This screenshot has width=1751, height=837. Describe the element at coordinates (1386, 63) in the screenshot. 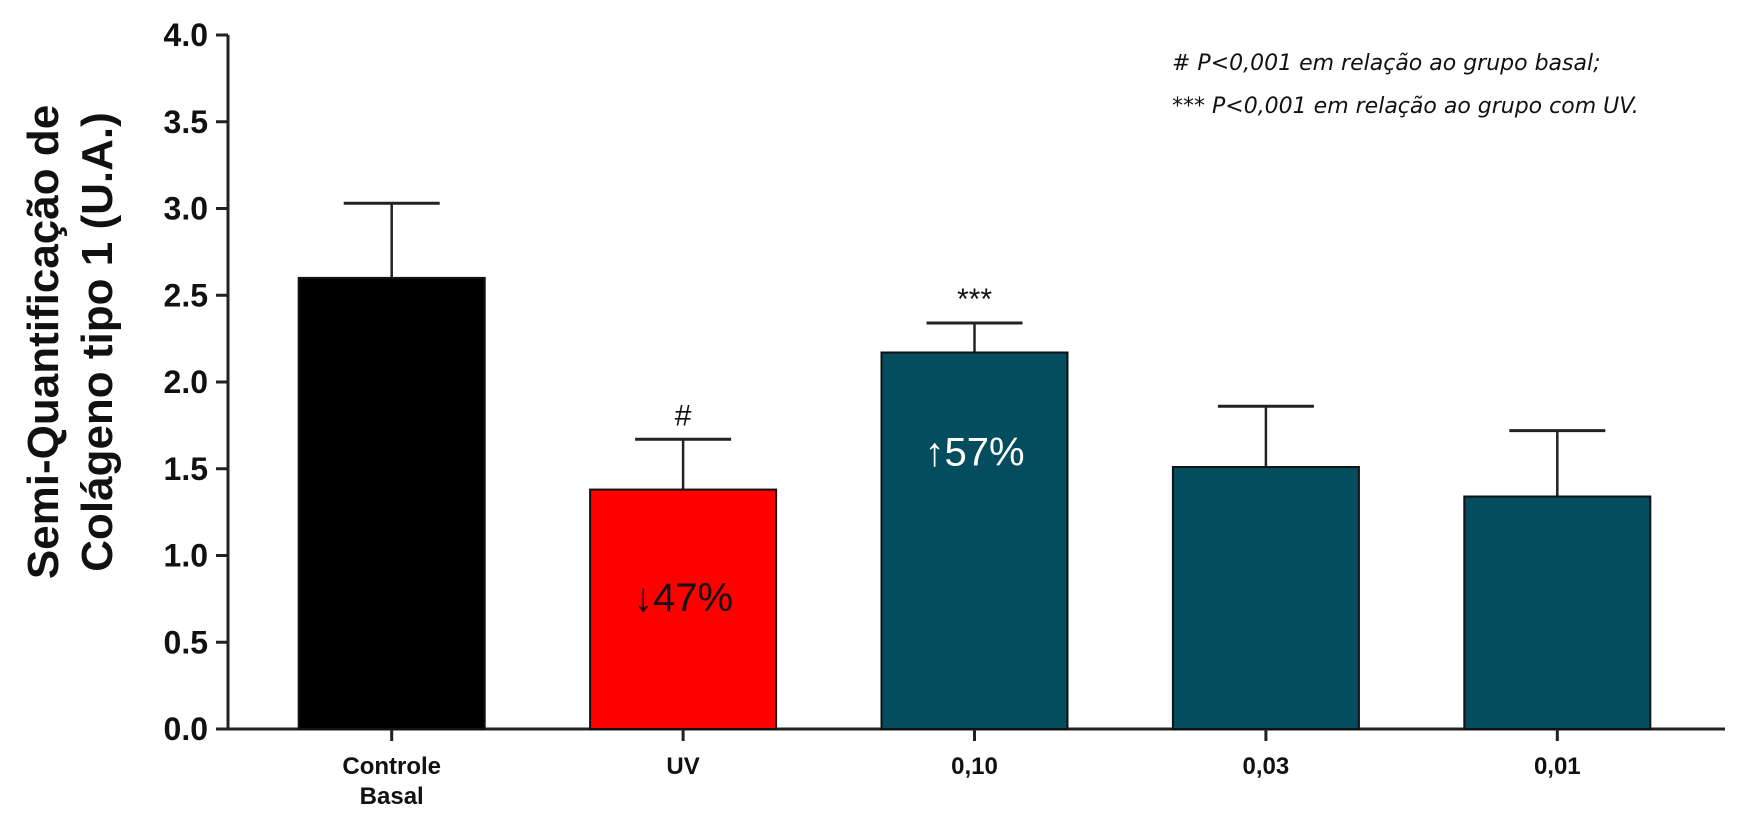

I see `annotation-basal: # P<0,001 em relação ao grupo basal;` at that location.